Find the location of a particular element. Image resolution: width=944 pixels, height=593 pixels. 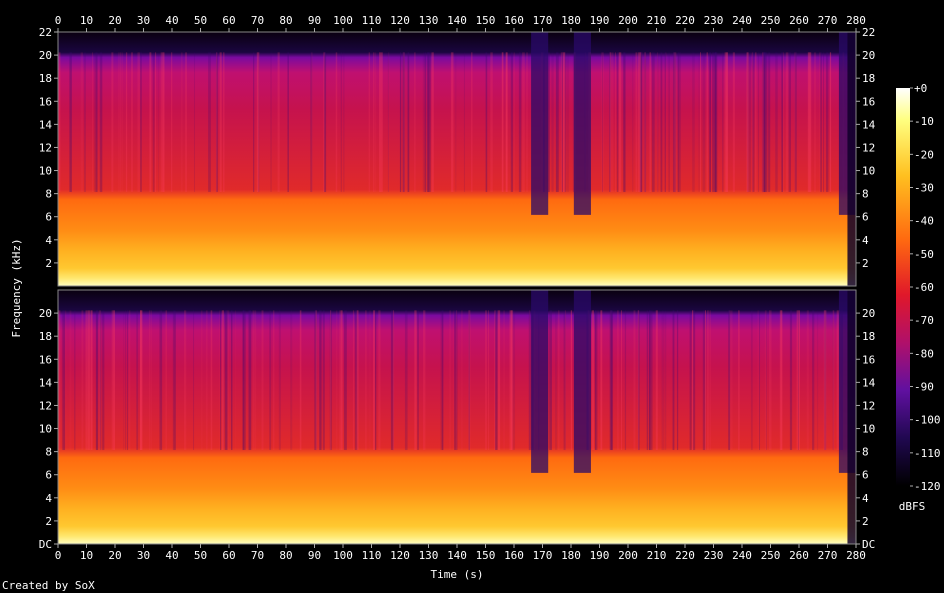

x-tick-label-top: 170 is located at coordinates (543, 20).